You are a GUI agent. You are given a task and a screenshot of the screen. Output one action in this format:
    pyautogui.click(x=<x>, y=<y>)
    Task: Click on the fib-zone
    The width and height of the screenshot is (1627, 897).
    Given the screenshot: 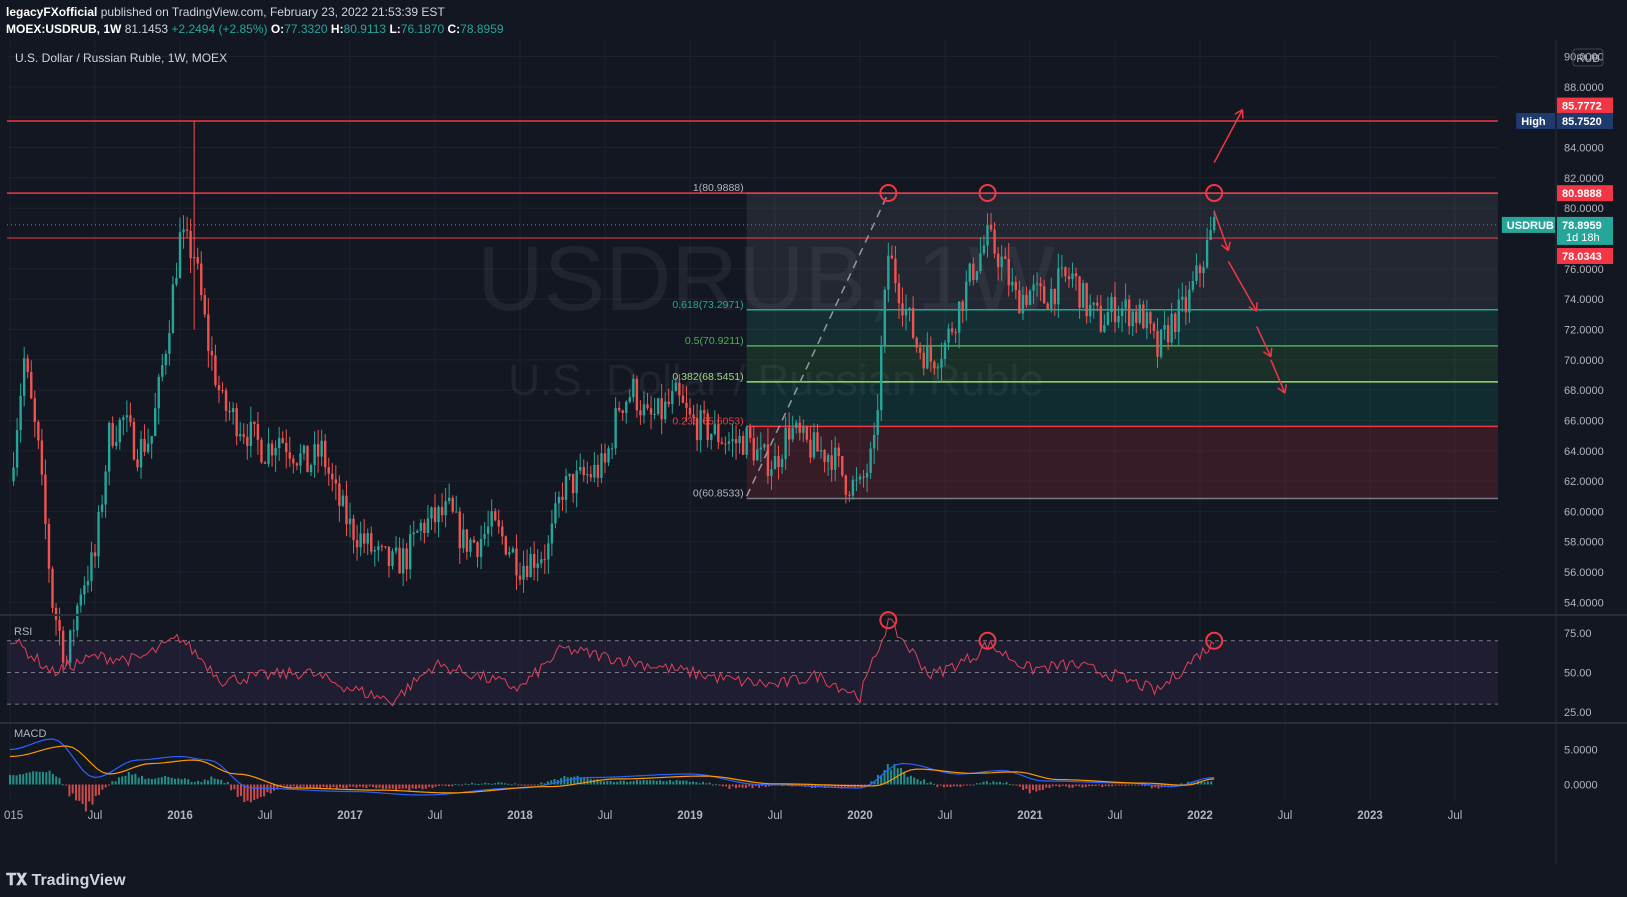 What is the action you would take?
    pyautogui.click(x=1122, y=251)
    